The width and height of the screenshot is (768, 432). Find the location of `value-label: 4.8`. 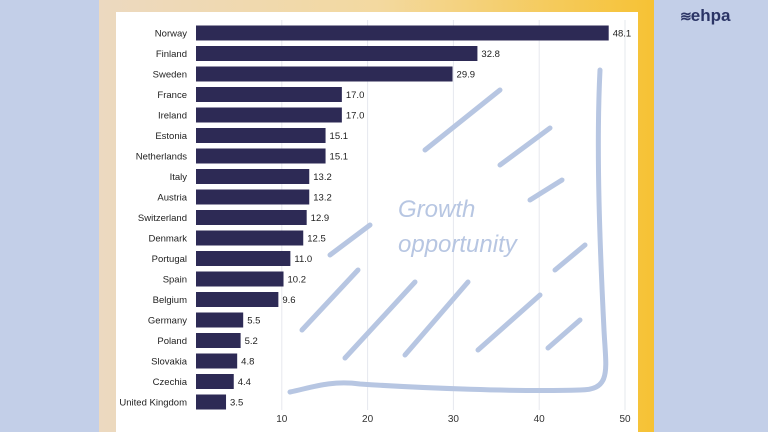

value-label: 4.8 is located at coordinates (247, 362).